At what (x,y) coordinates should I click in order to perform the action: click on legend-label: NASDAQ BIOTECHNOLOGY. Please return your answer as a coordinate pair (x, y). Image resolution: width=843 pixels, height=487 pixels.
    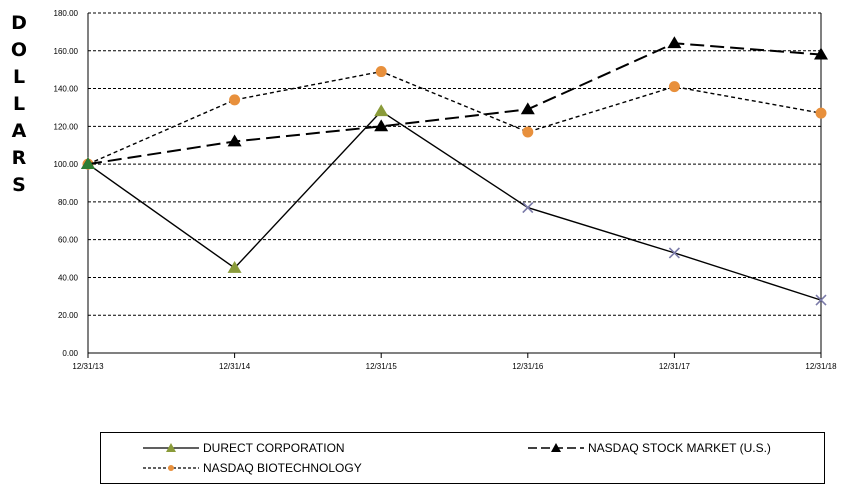
    Looking at the image, I should click on (282, 468).